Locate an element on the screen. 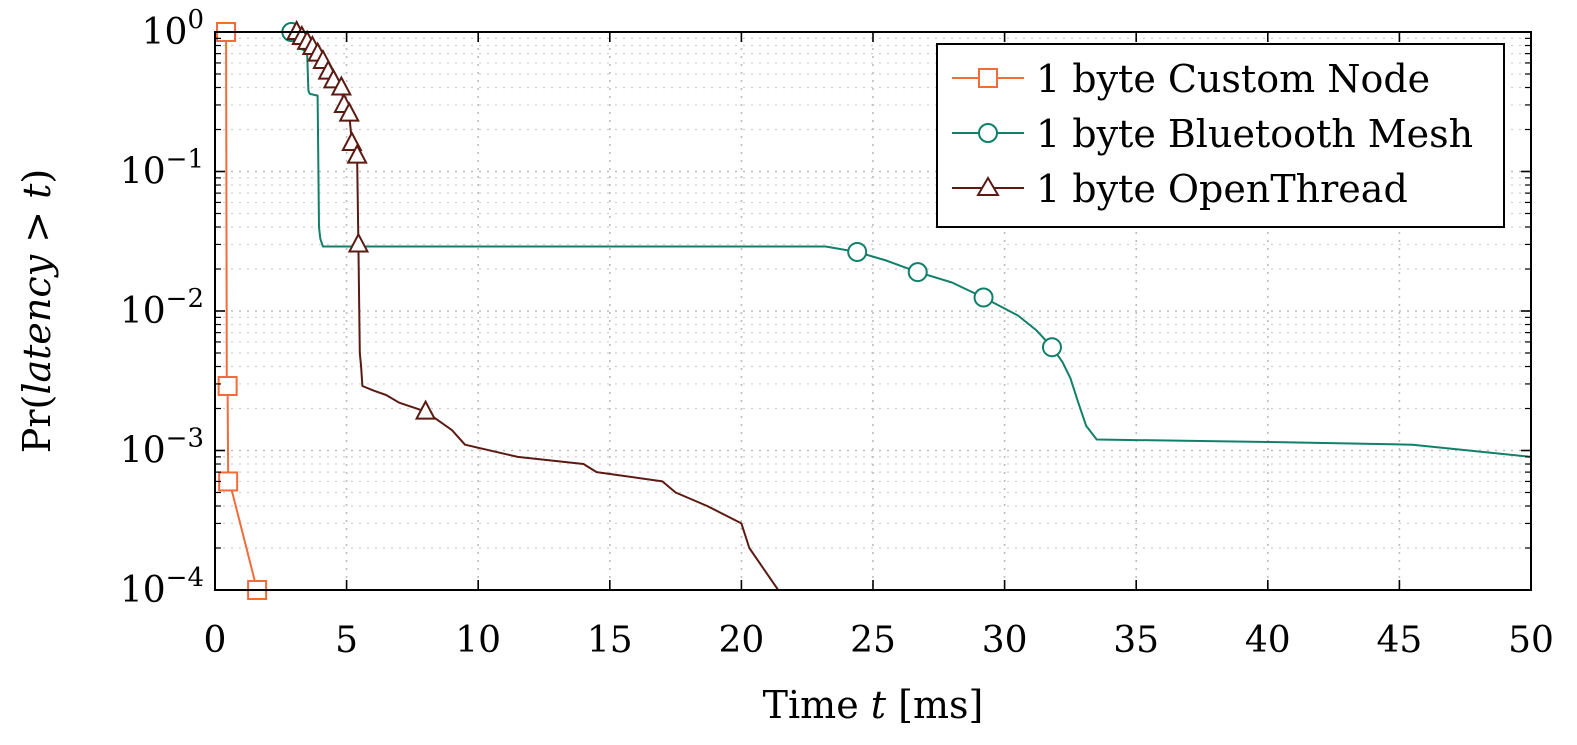  legend-label-openthread: 1 byte OpenThread is located at coordinates (1222, 189).